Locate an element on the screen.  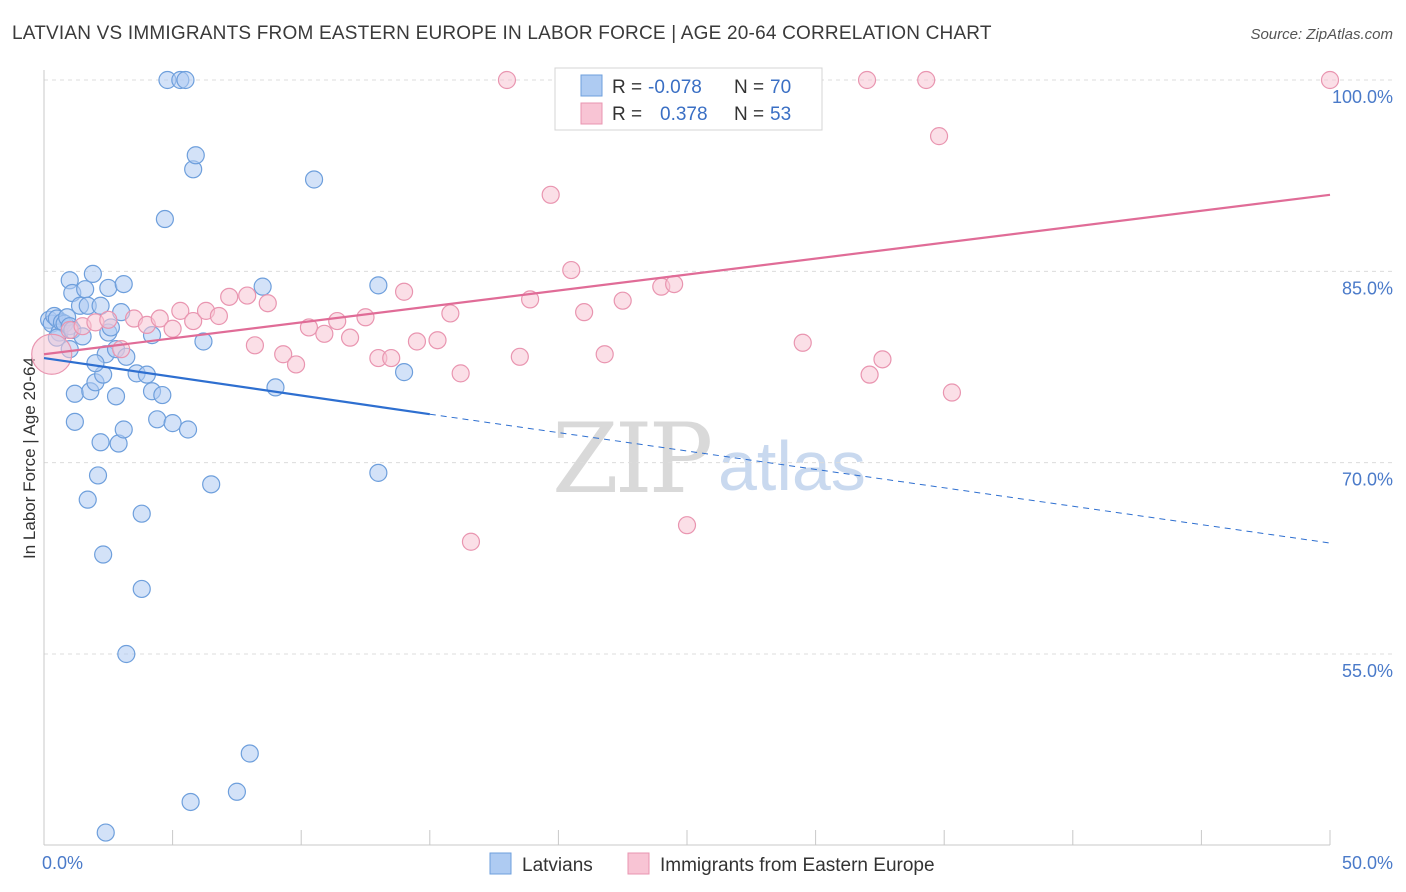
stats-box: R = -0.078 N = 70 R = 0.378 N = 53 is located at coordinates (688, 99).